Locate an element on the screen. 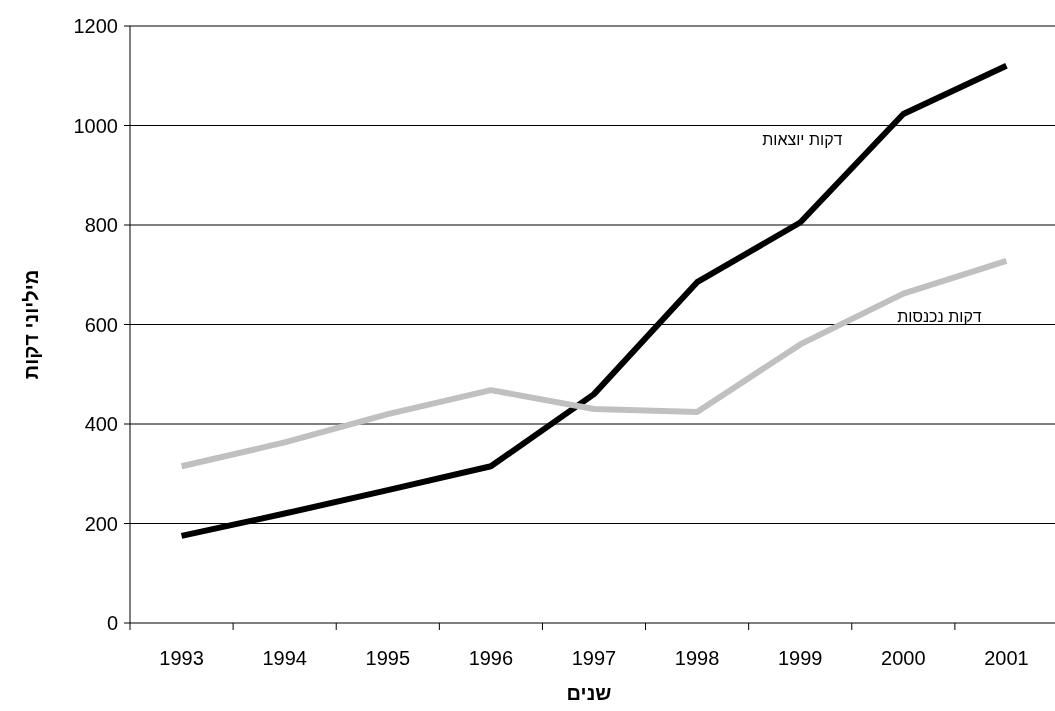  x-tick-label: 2000 is located at coordinates (903, 658).